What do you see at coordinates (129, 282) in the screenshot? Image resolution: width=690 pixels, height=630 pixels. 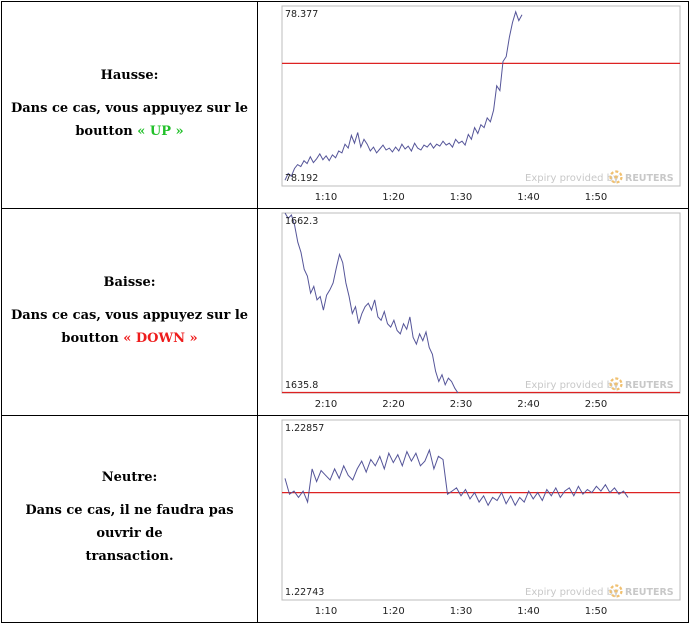 I see `baisse-title: Baisse:` at bounding box center [129, 282].